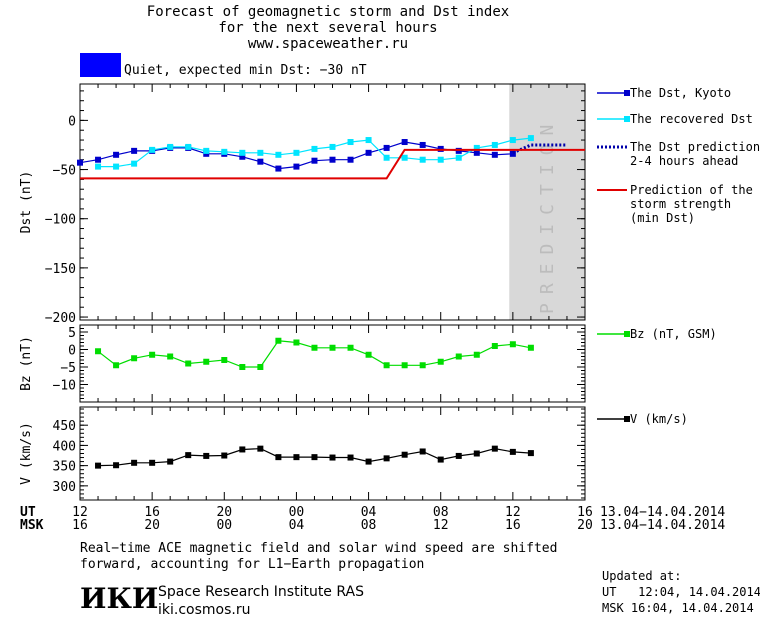  What do you see at coordinates (72, 333) in the screenshot?
I see `y-tick-label: 5` at bounding box center [72, 333].